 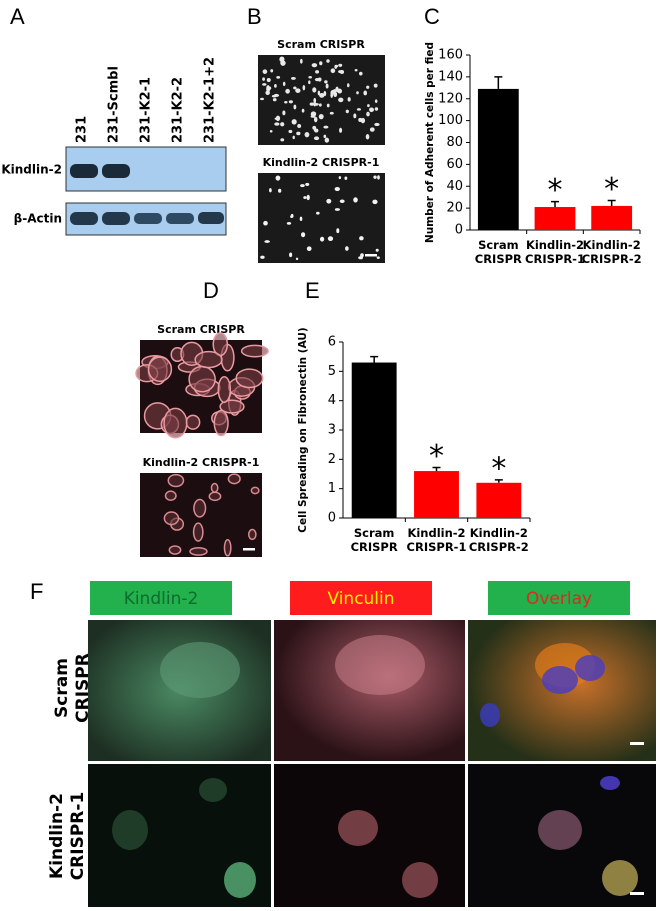 I want to click on blot-row-label: β-Actin, so click(x=38, y=219).